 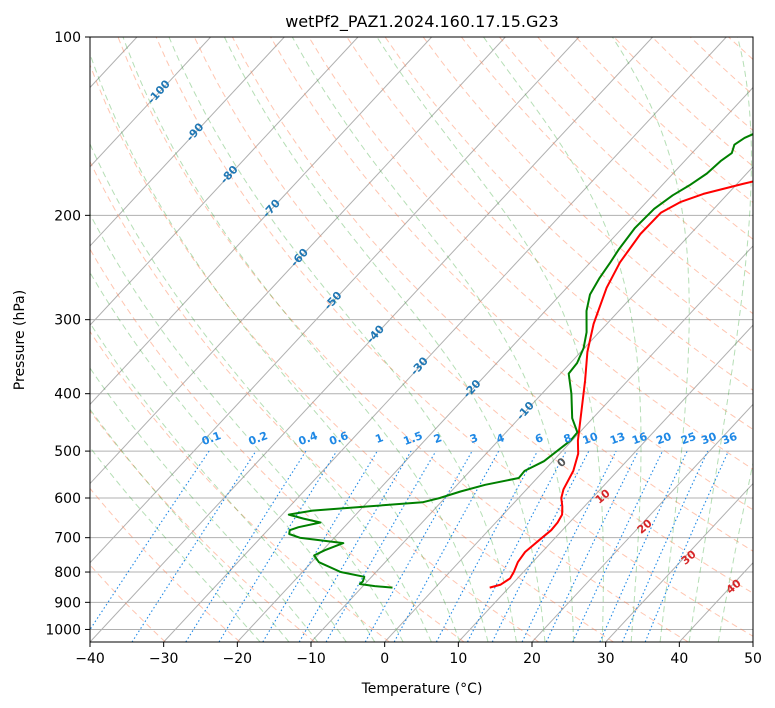 What do you see at coordinates (474, 438) in the screenshot?
I see `mixing-ratio-label: 3` at bounding box center [474, 438].